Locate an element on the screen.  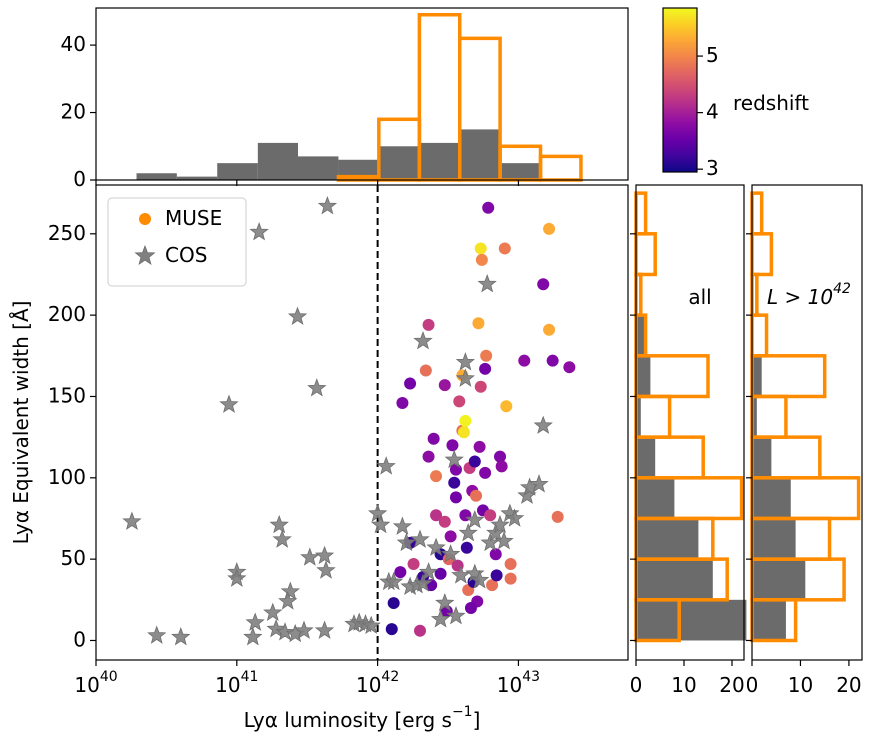
x-tick-label: 1043 is located at coordinates (518, 683).